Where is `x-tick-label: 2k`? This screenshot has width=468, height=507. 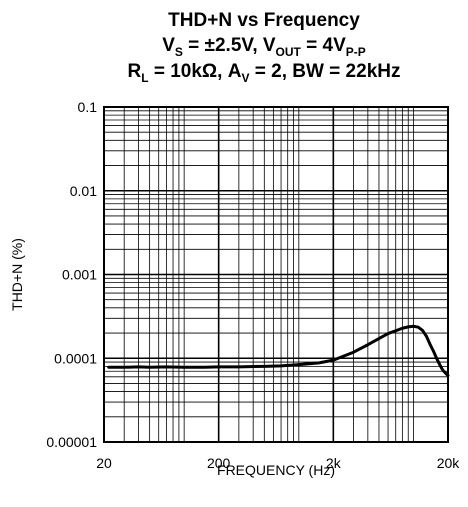
x-tick-label: 2k is located at coordinates (334, 463).